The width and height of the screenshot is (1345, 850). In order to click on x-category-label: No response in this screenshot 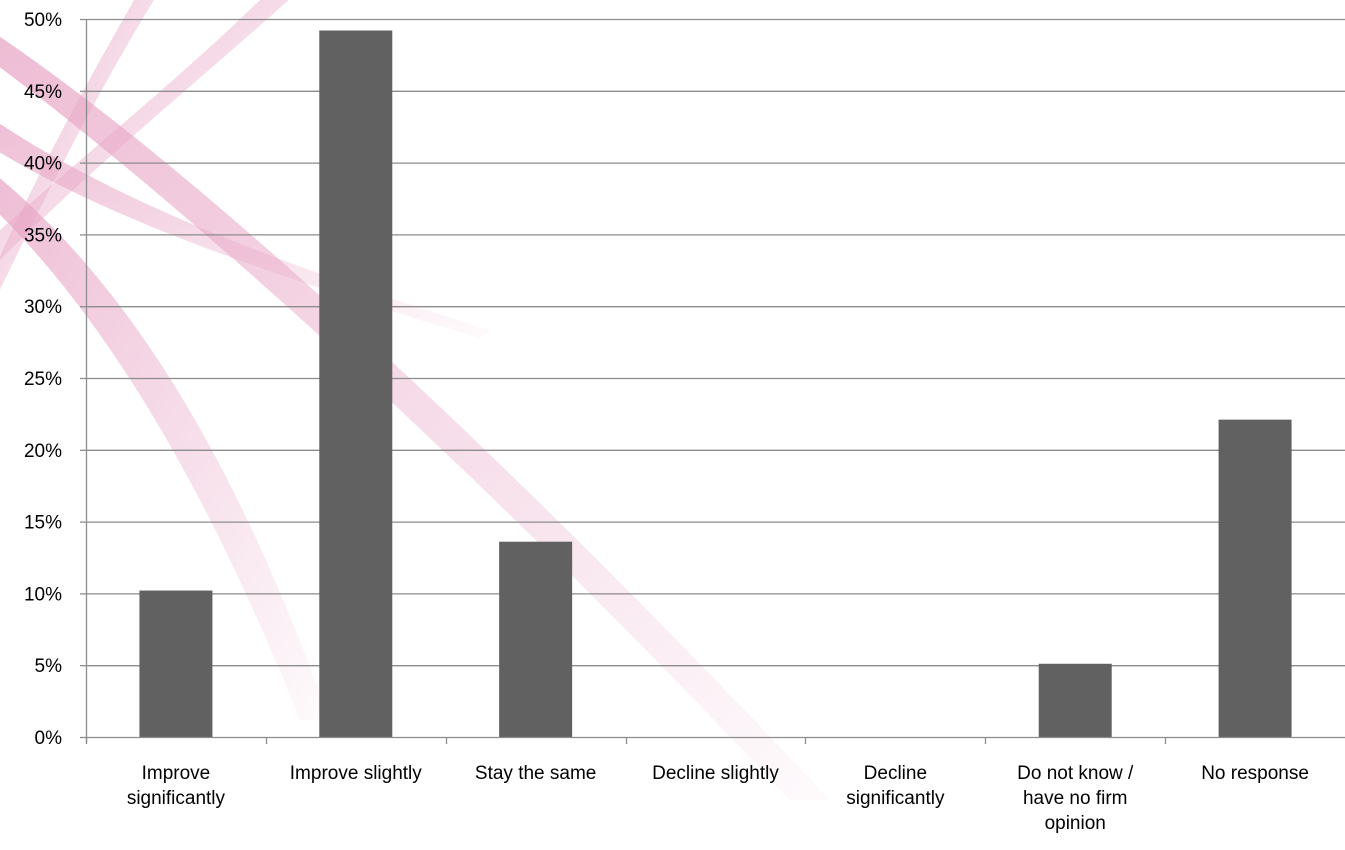, I will do `click(1255, 773)`.